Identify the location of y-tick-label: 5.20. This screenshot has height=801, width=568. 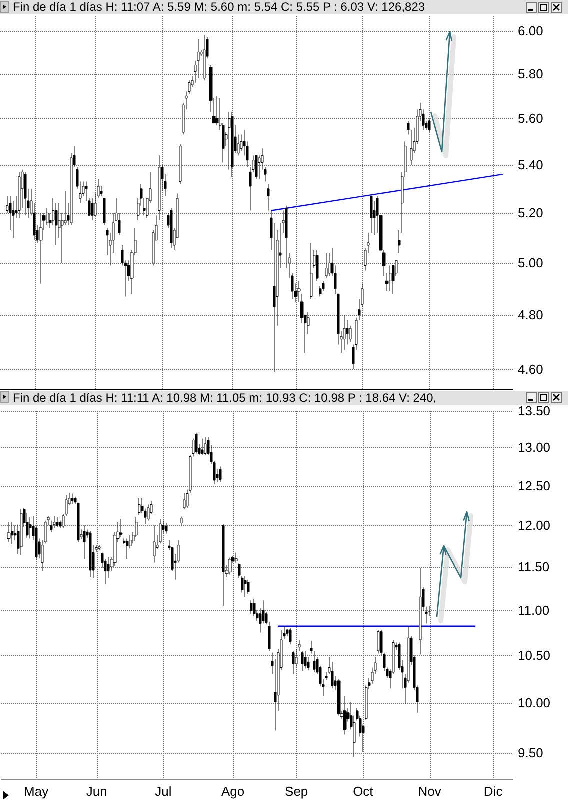
(531, 213).